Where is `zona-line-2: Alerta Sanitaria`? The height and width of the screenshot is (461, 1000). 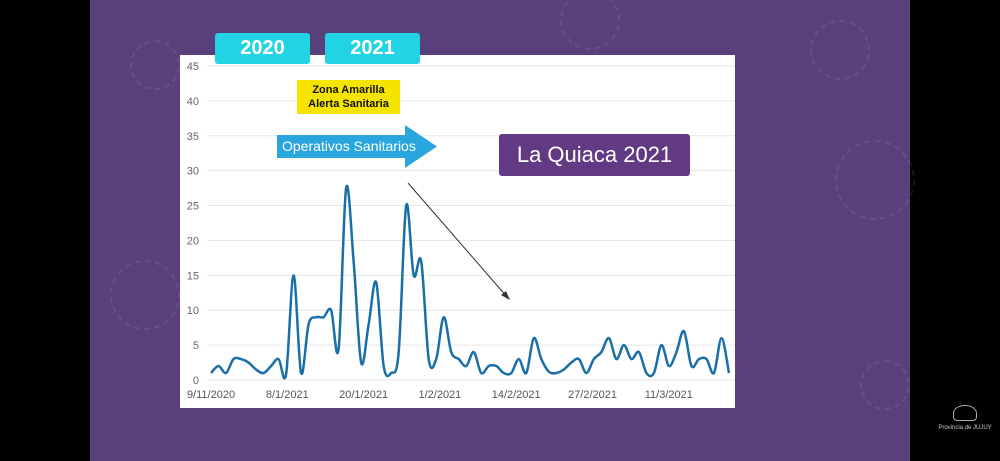 zona-line-2: Alerta Sanitaria is located at coordinates (348, 104).